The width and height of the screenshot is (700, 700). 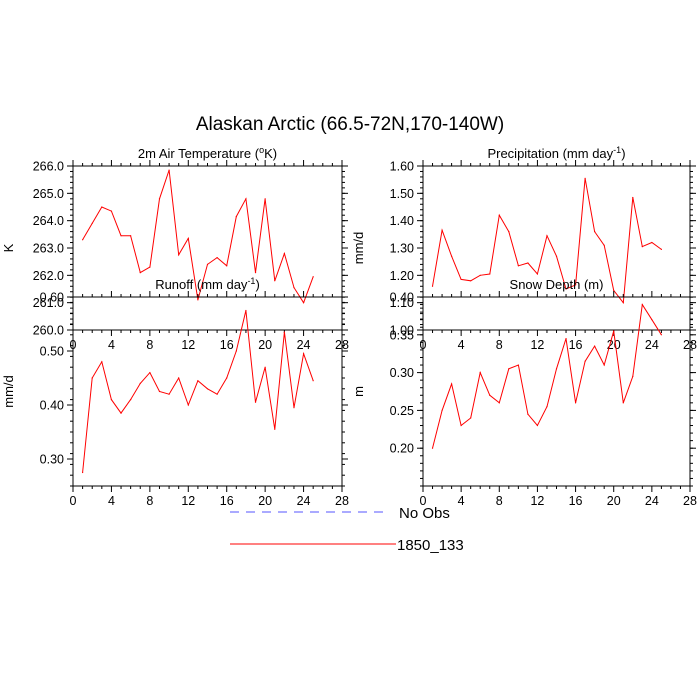 I want to click on y-tick-label: 0.25, so click(x=402, y=411).